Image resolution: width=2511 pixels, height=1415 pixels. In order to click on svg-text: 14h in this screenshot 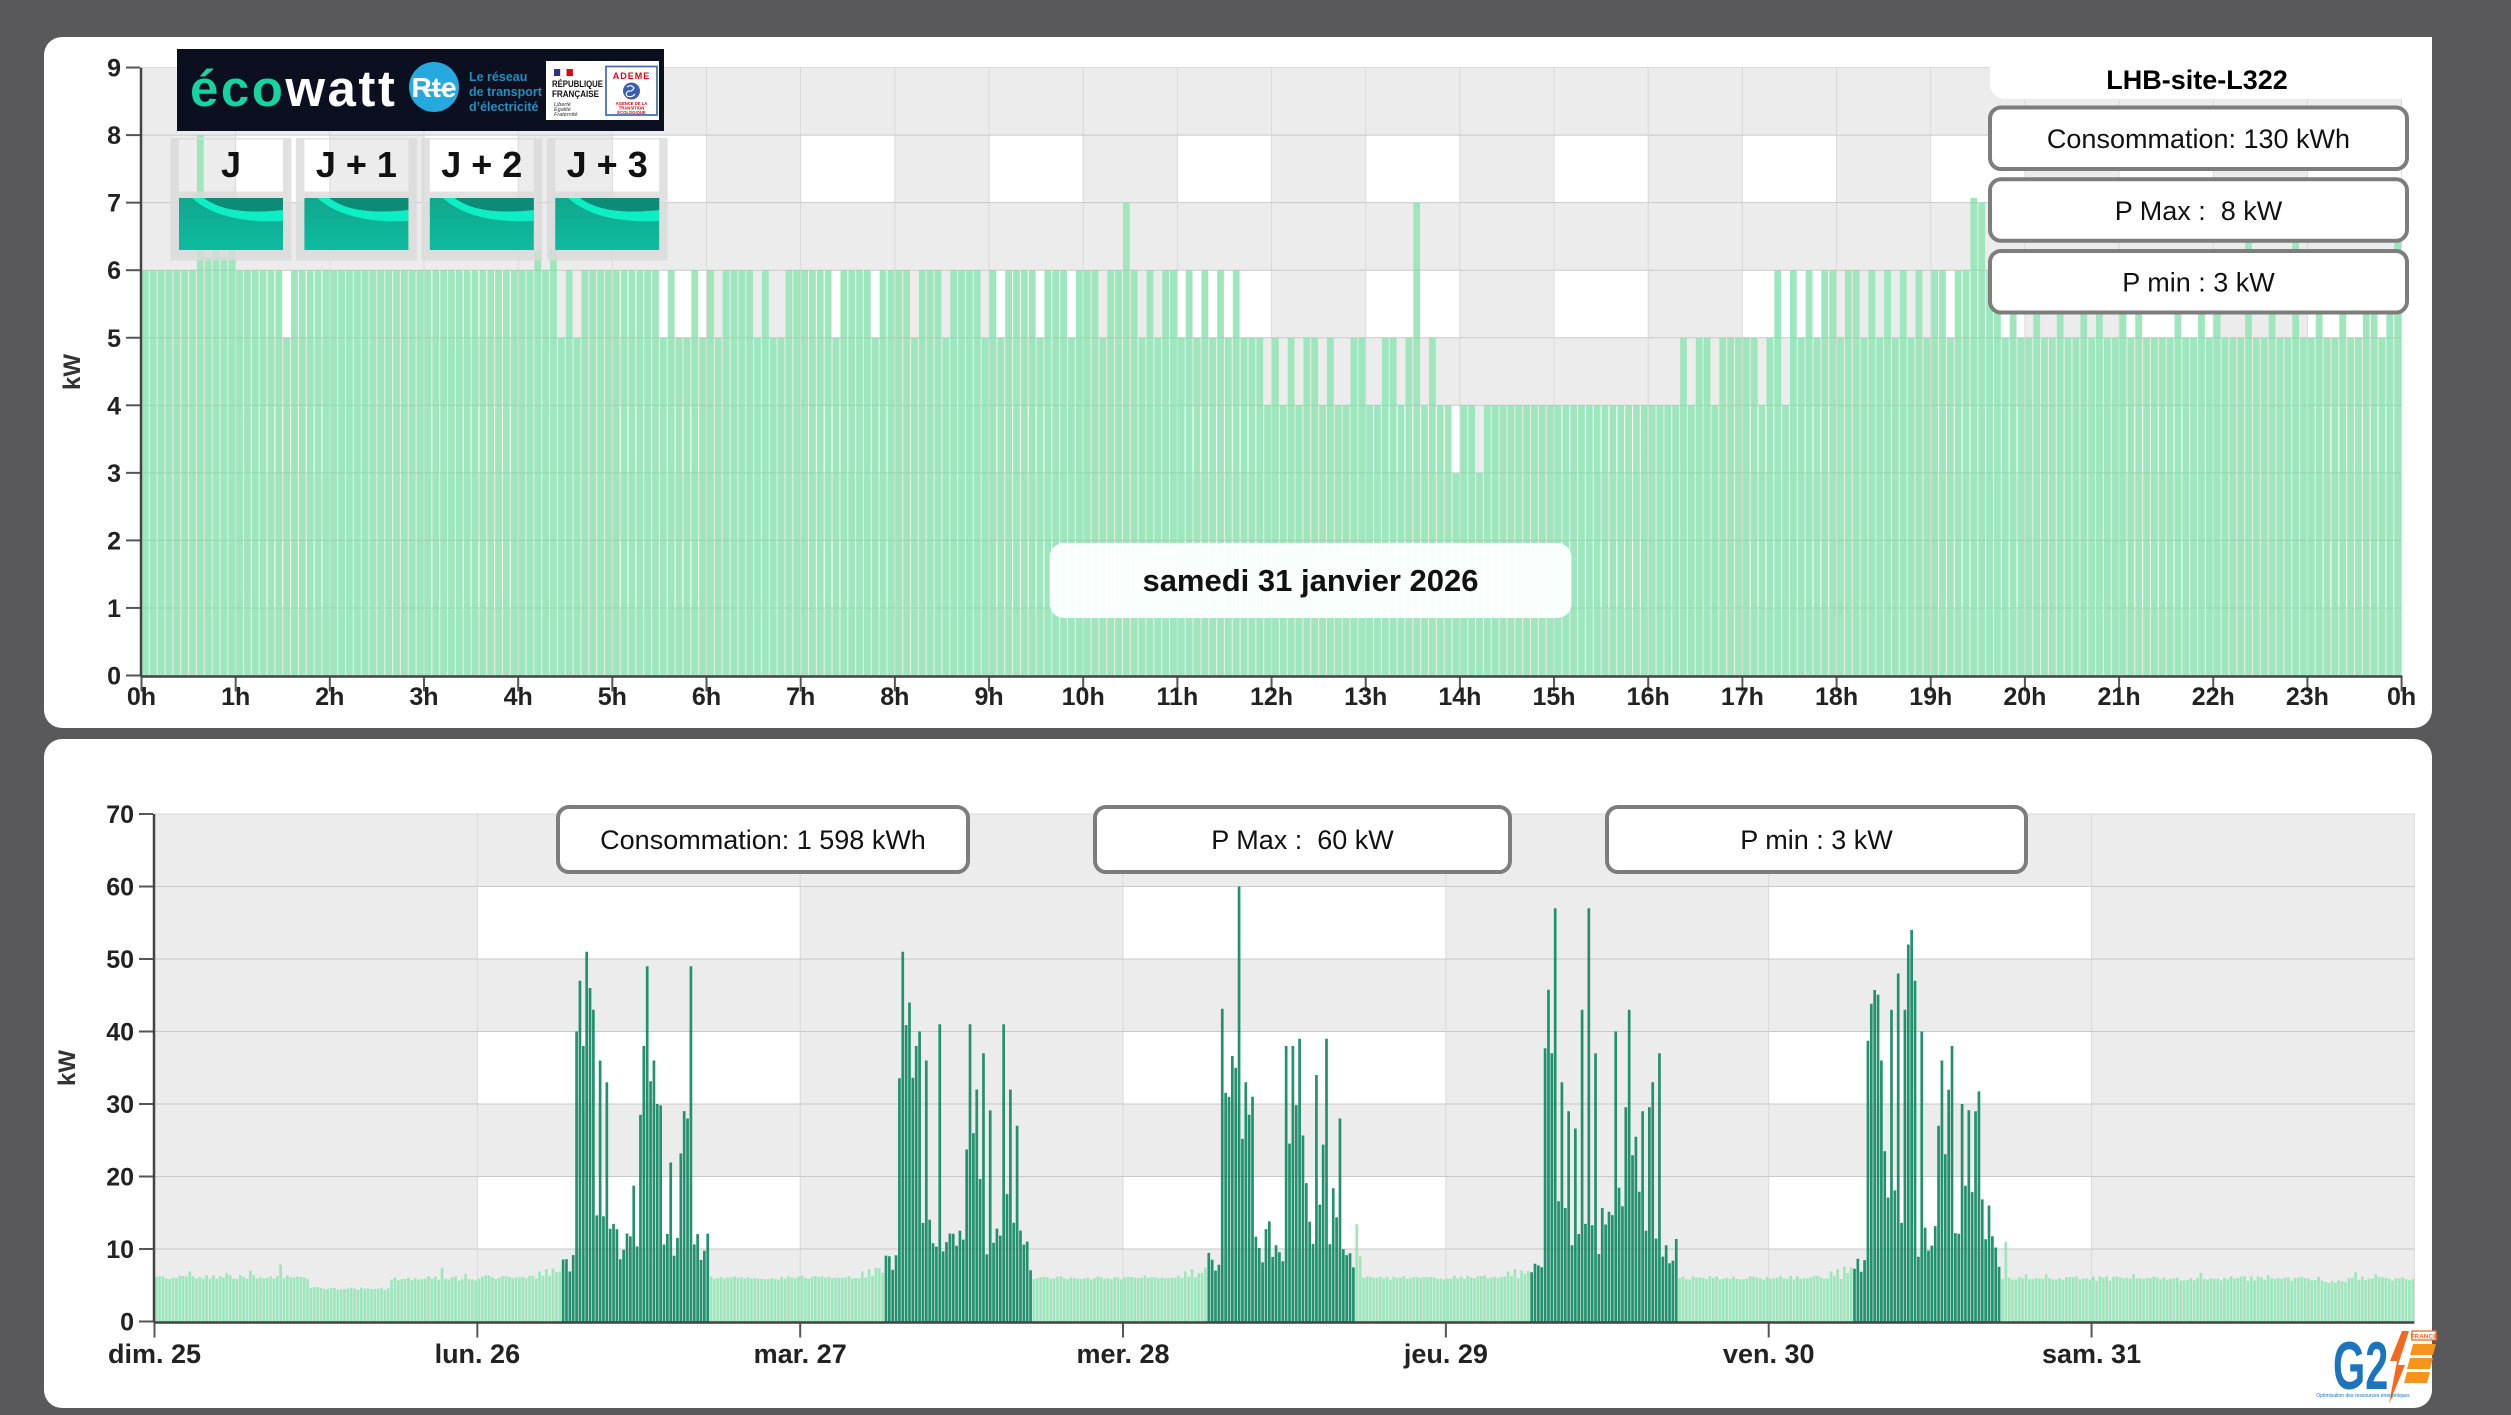, I will do `click(1459, 697)`.